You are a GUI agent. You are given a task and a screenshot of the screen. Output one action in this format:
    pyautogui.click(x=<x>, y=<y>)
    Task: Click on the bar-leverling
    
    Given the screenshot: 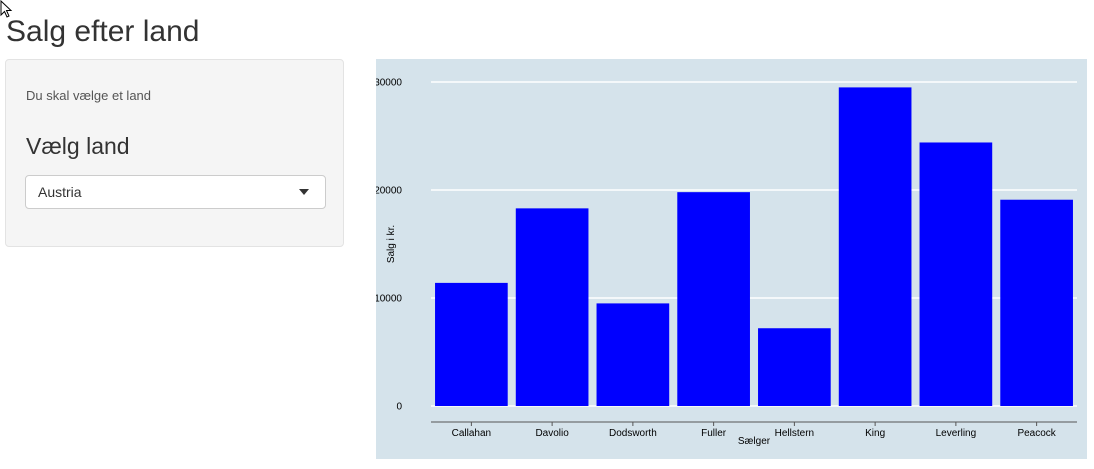 What is the action you would take?
    pyautogui.click(x=956, y=274)
    